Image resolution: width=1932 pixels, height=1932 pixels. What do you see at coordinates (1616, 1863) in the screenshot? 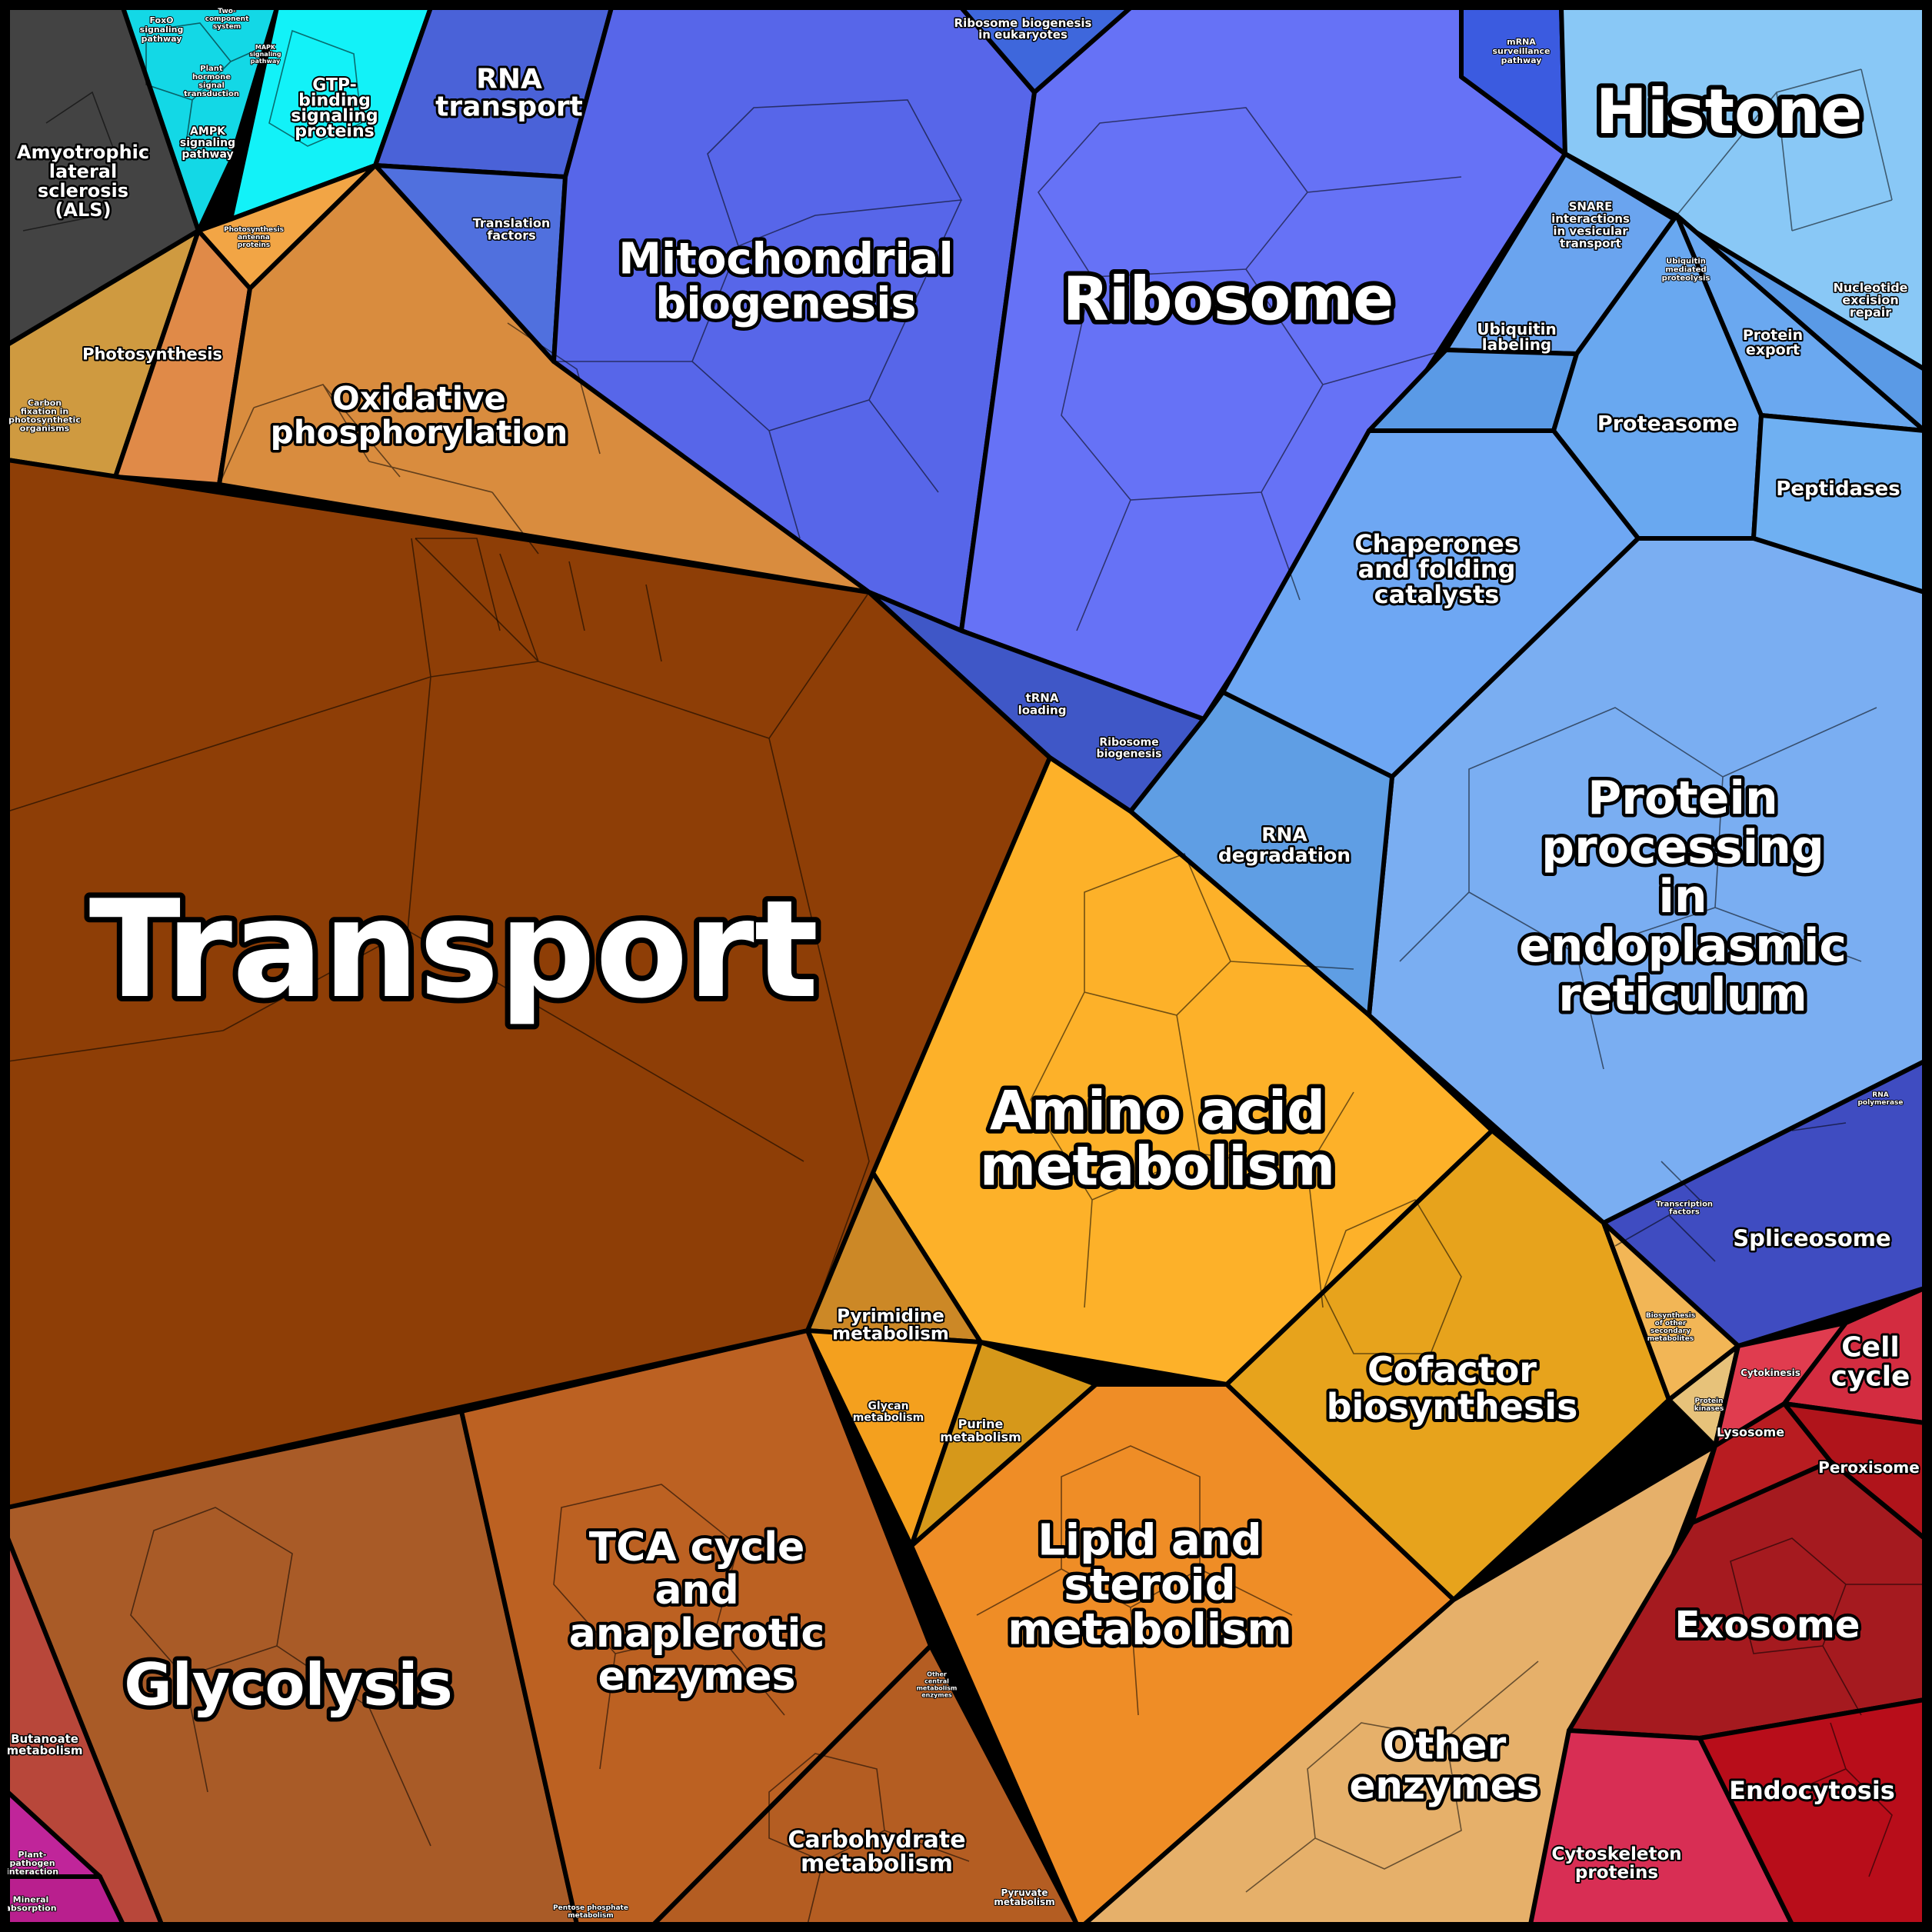
I see `label-cytoskeleton-proteins: Cytoskeleton proteins` at bounding box center [1616, 1863].